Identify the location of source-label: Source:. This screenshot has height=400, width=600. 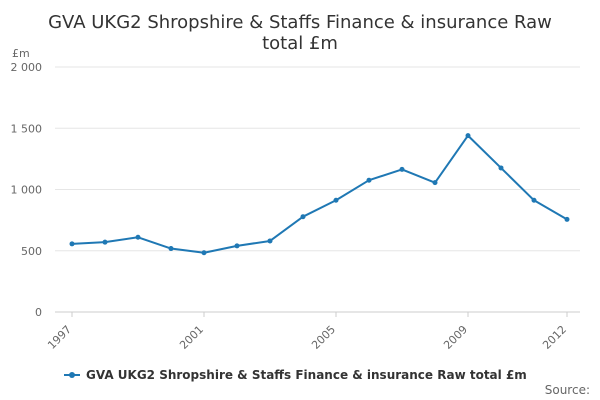
(567, 390).